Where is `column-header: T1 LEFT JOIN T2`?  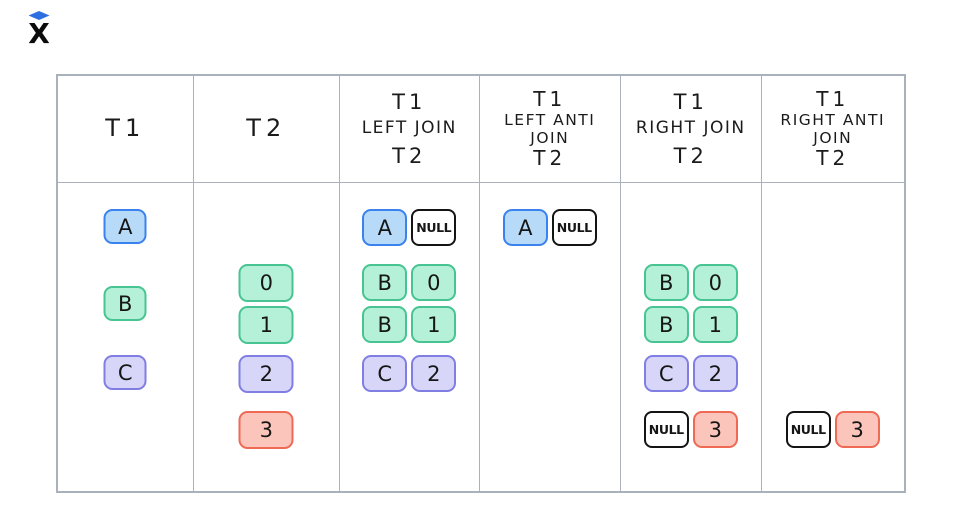 column-header: T1 LEFT JOIN T2 is located at coordinates (409, 129).